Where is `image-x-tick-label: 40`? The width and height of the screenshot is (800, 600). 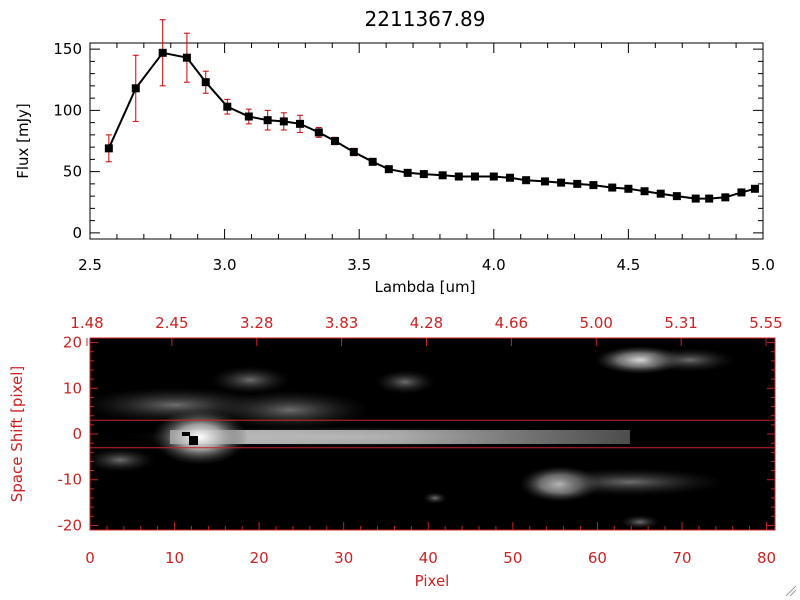 image-x-tick-label: 40 is located at coordinates (428, 558).